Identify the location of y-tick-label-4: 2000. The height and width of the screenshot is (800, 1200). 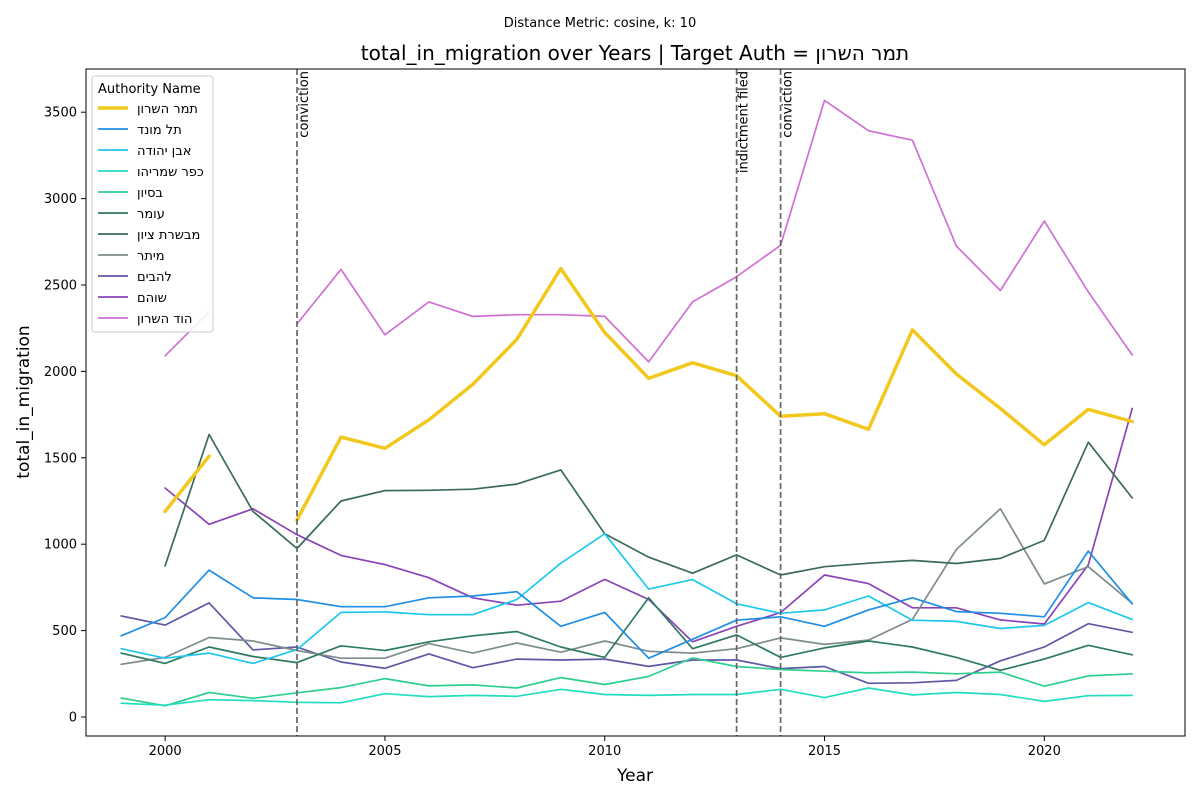
(60, 372).